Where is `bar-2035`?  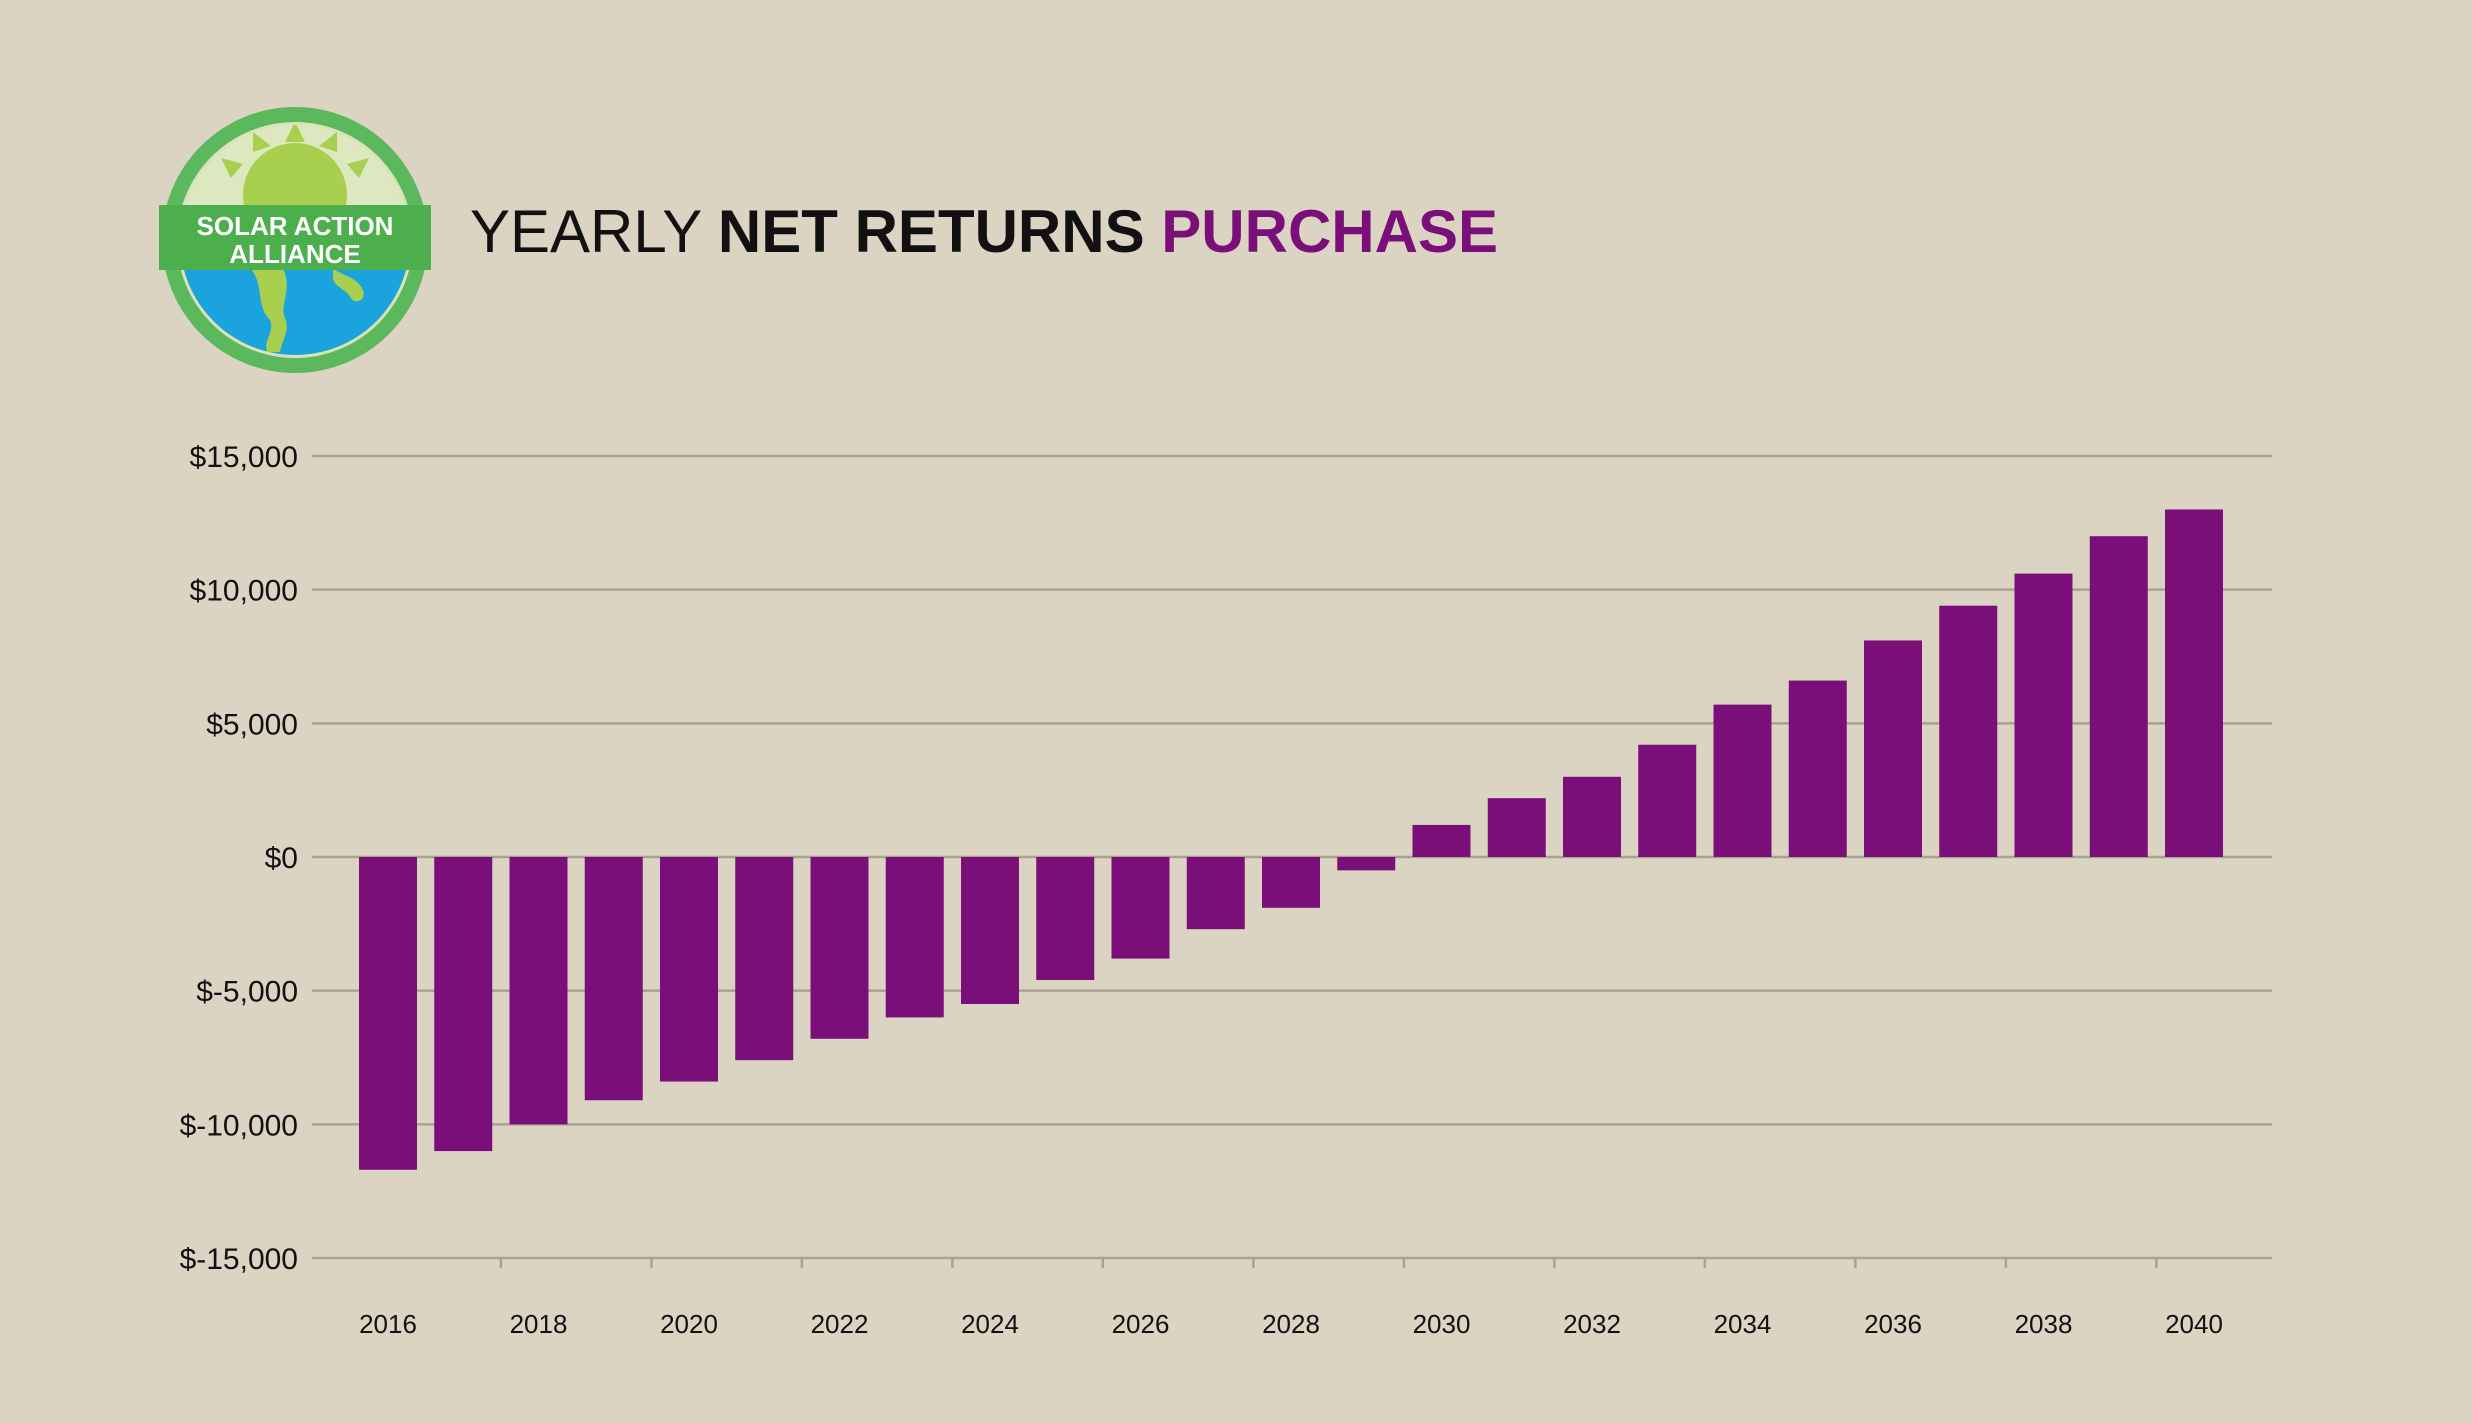
bar-2035 is located at coordinates (1817, 768).